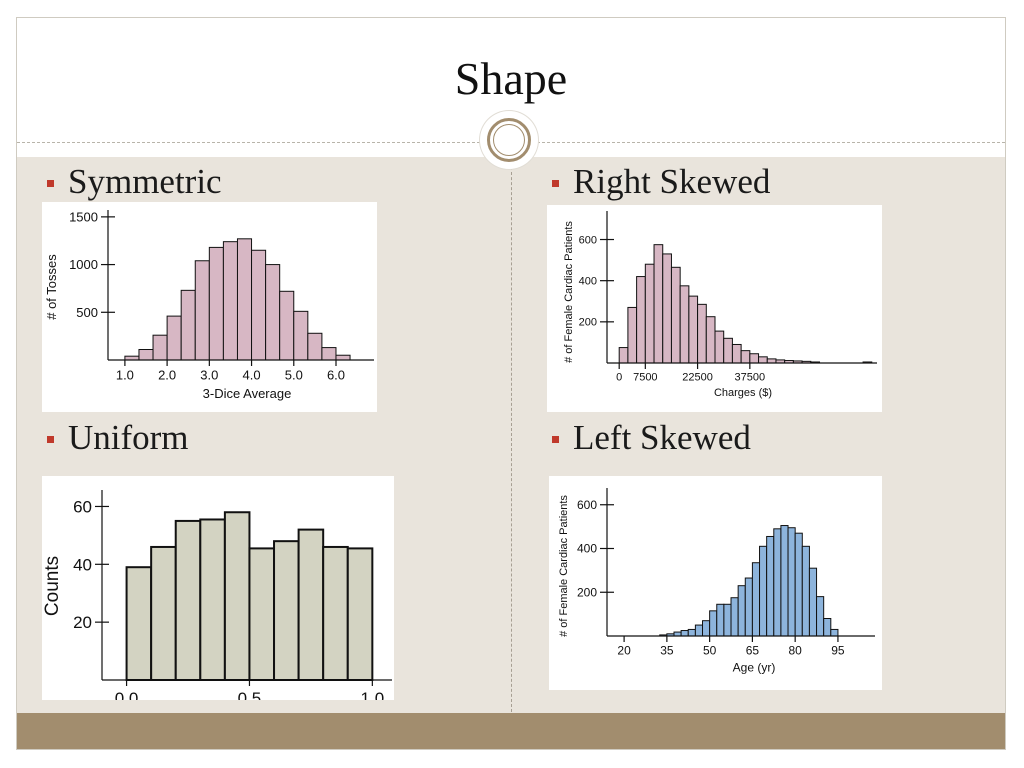 The image size is (1024, 768). What do you see at coordinates (128, 437) in the screenshot?
I see `bullet-label: Uniform` at bounding box center [128, 437].